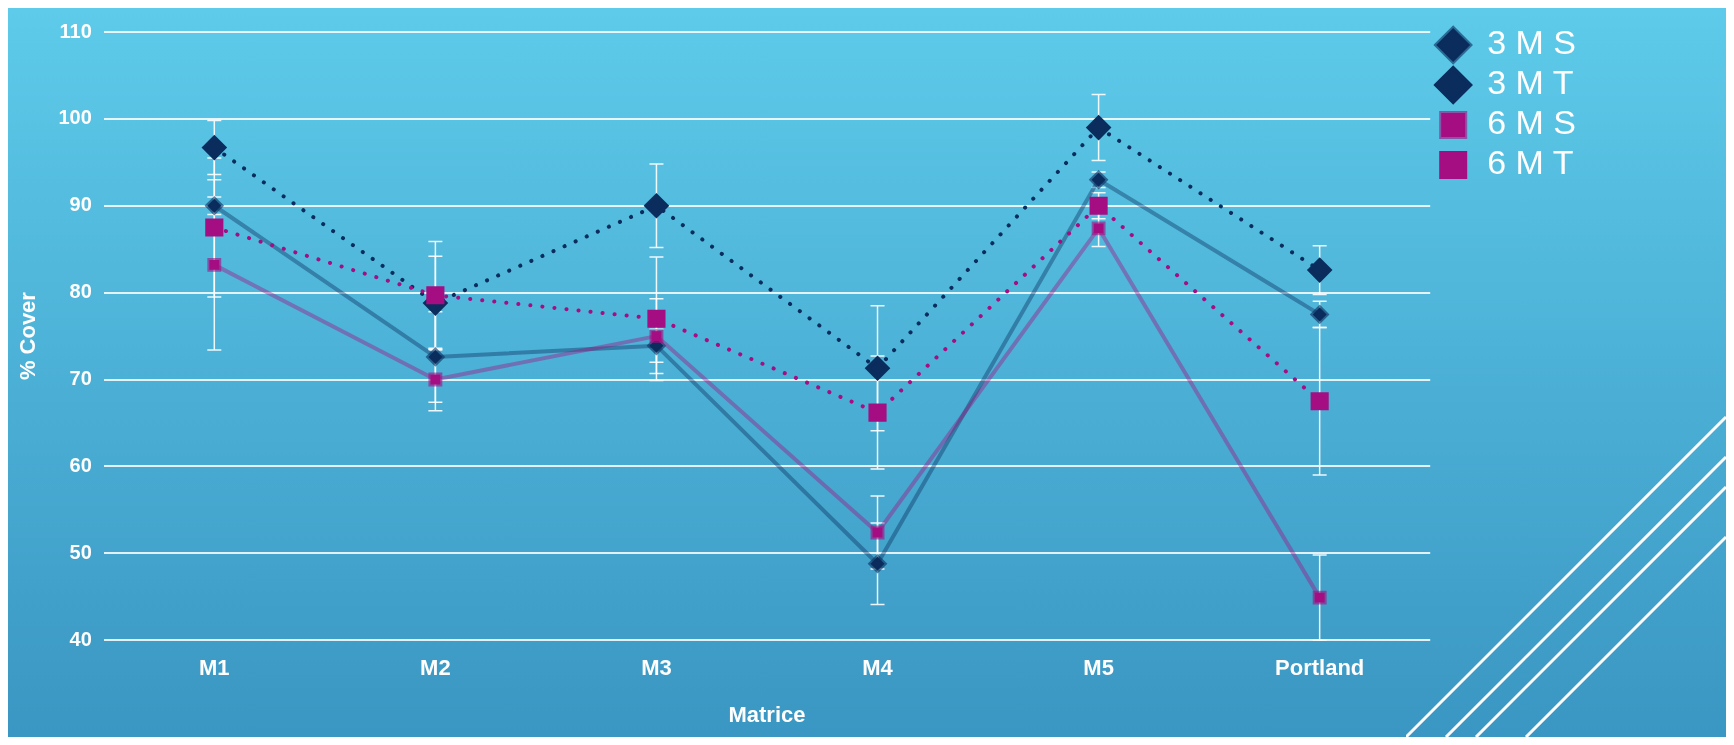  I want to click on x-tick-label: M5, so click(1098, 668).